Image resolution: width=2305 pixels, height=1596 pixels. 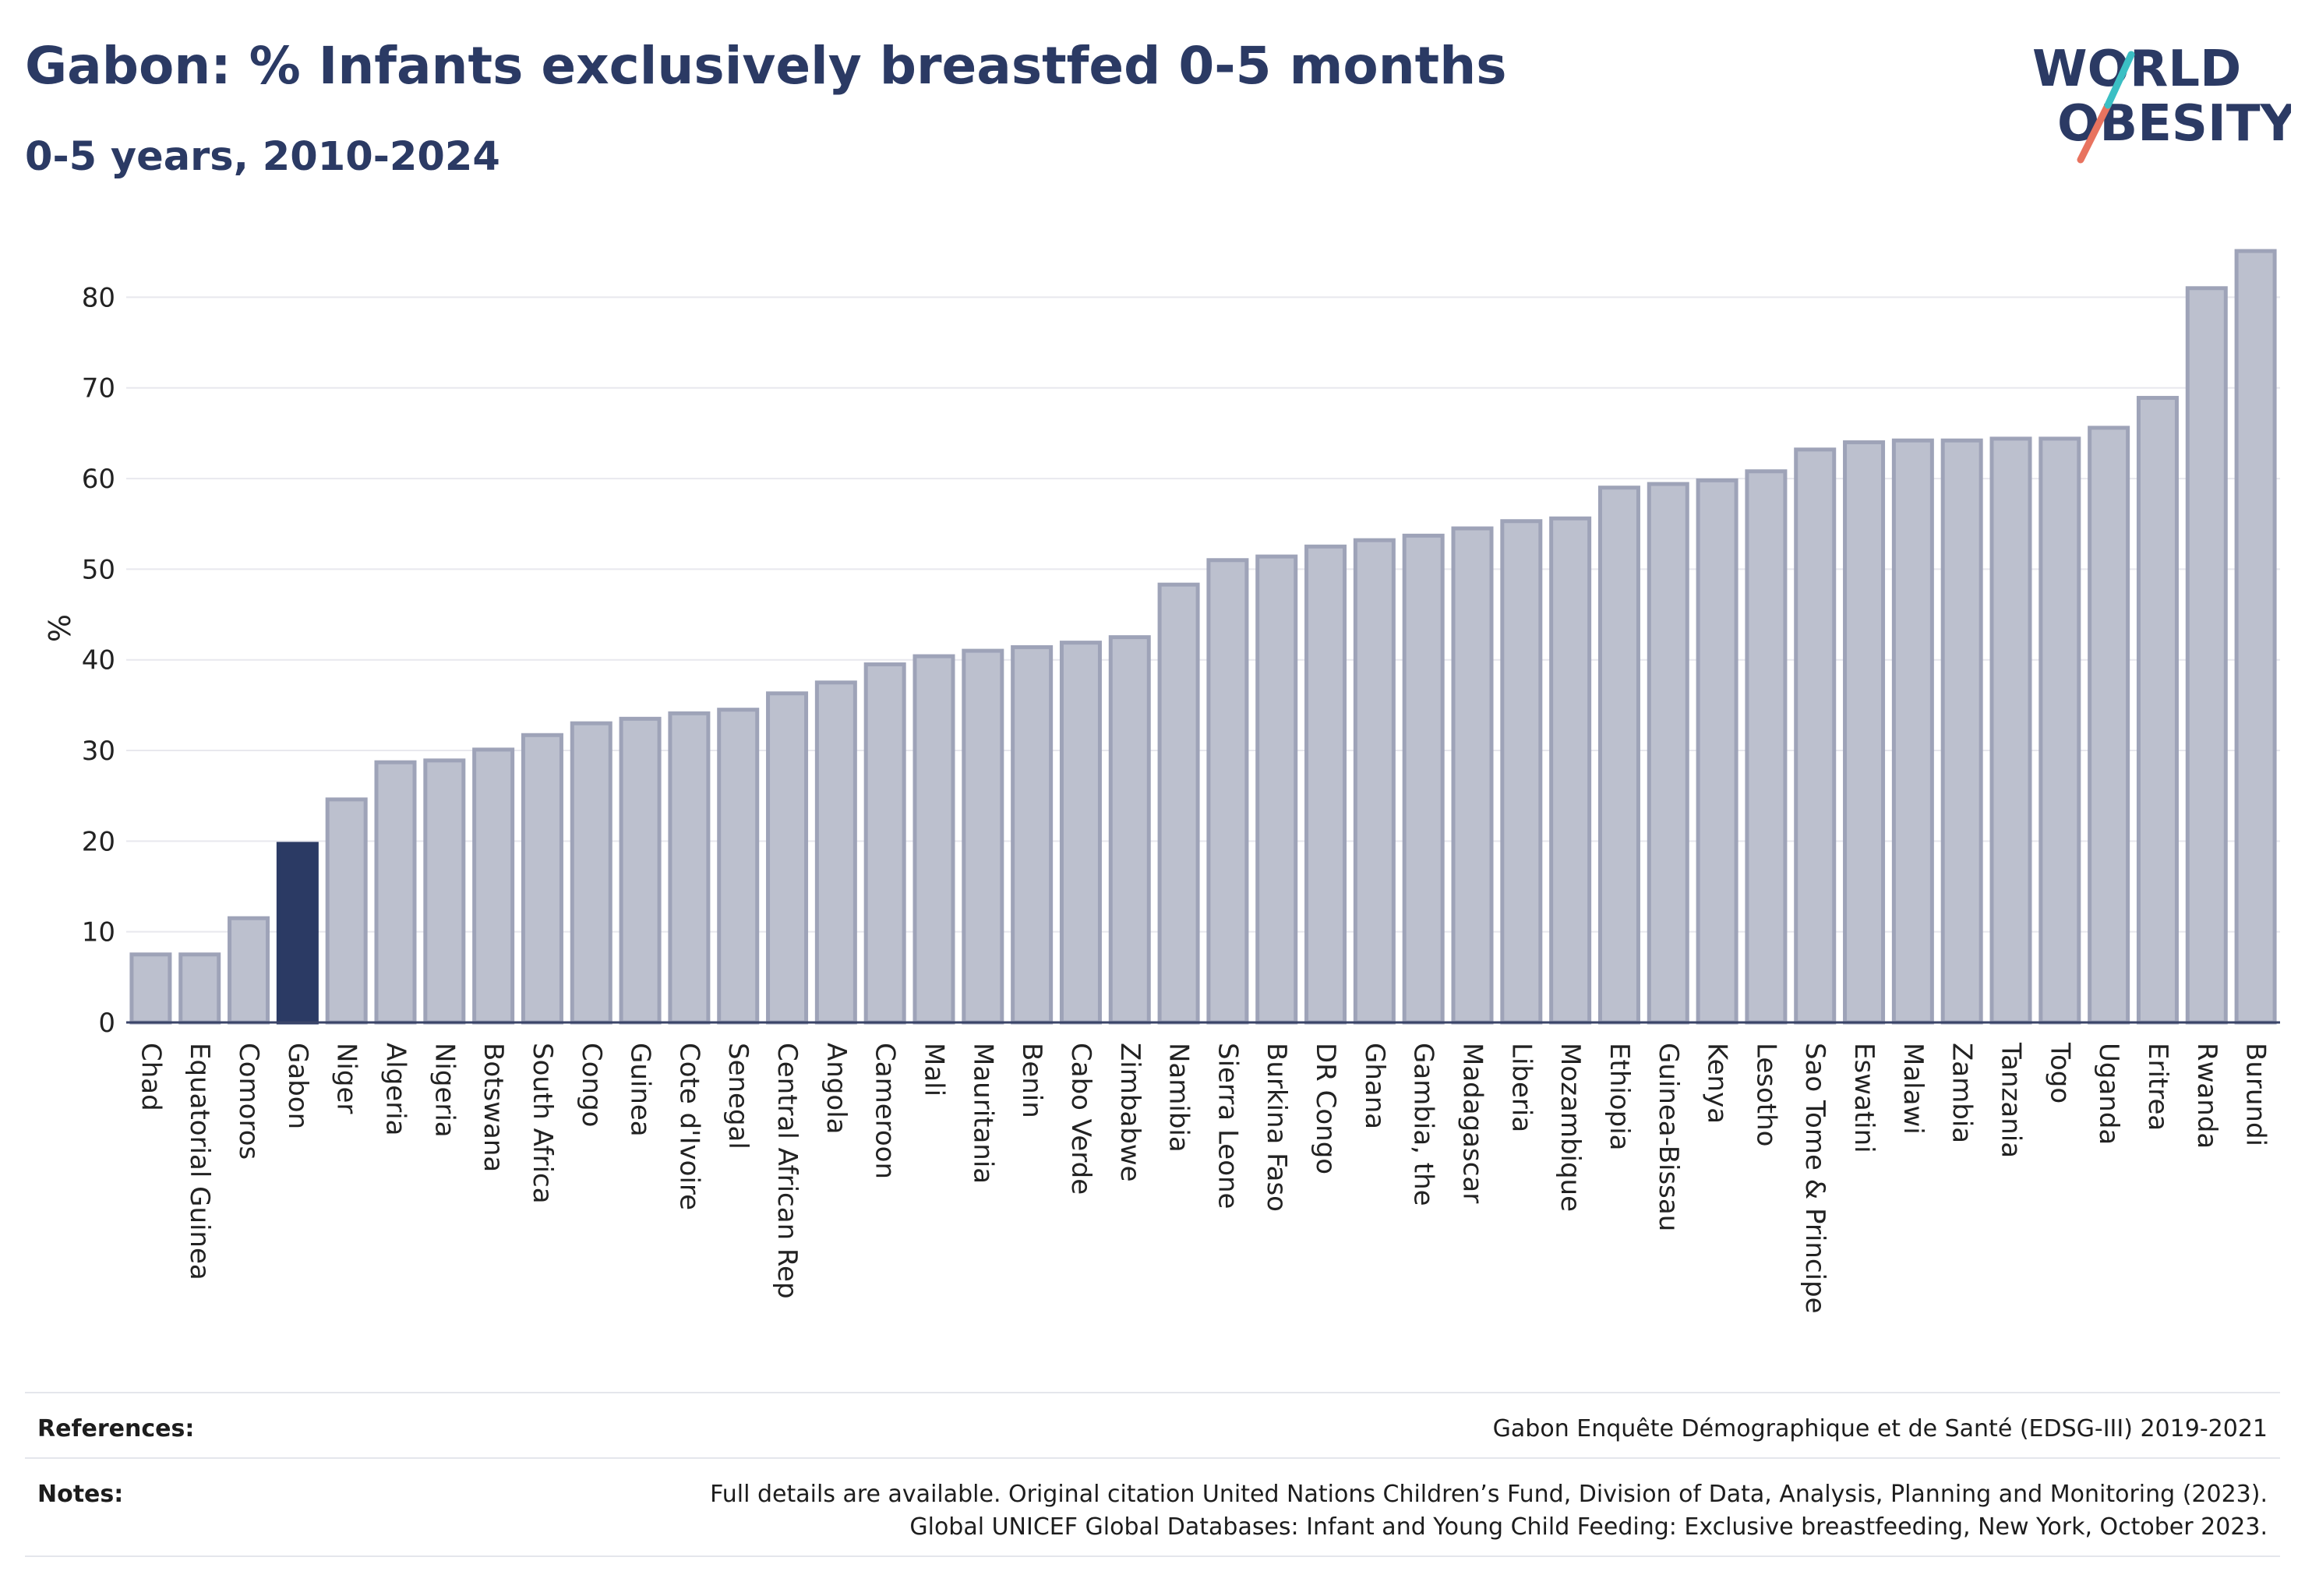 I want to click on y-tick-label: 50, so click(x=98, y=569).